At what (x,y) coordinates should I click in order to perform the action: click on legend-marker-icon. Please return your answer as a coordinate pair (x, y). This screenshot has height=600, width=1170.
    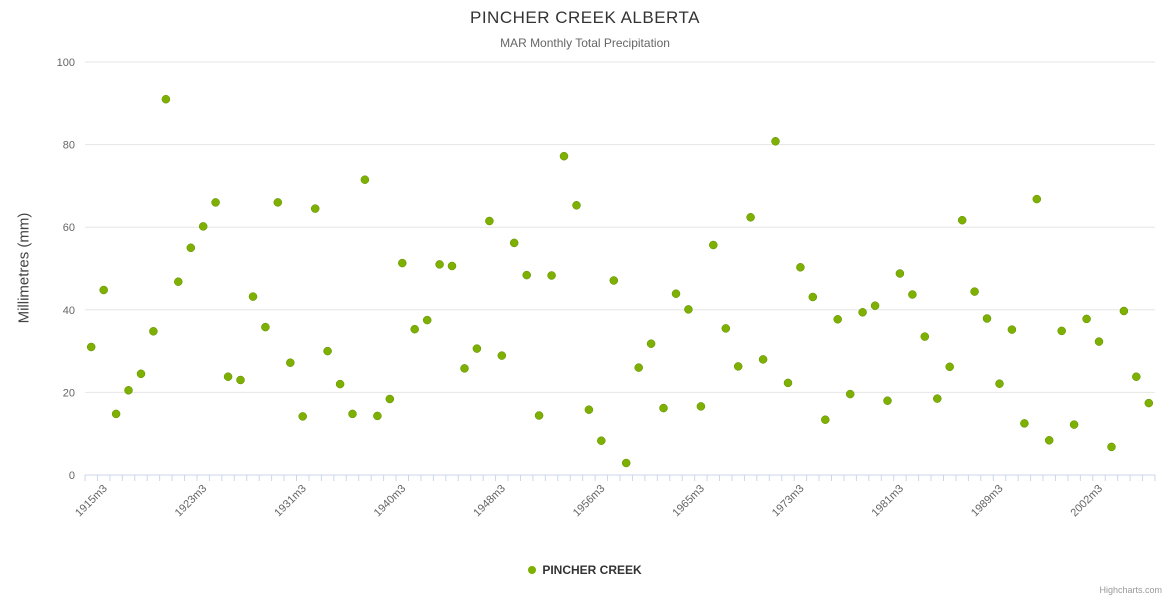
    Looking at the image, I should click on (532, 570).